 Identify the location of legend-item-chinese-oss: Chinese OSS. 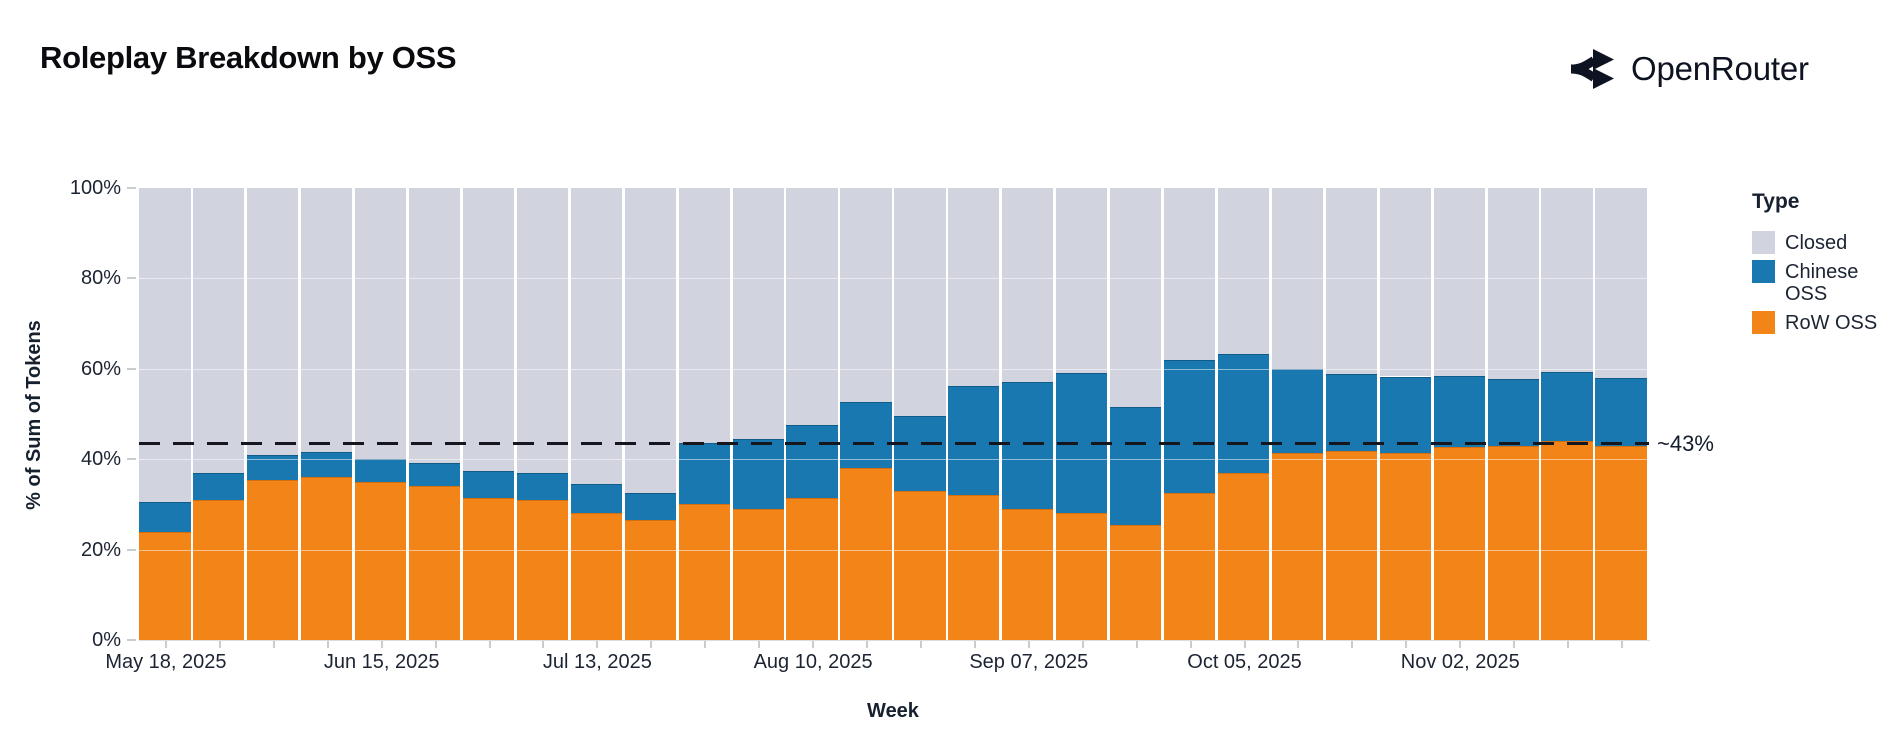
(1815, 282).